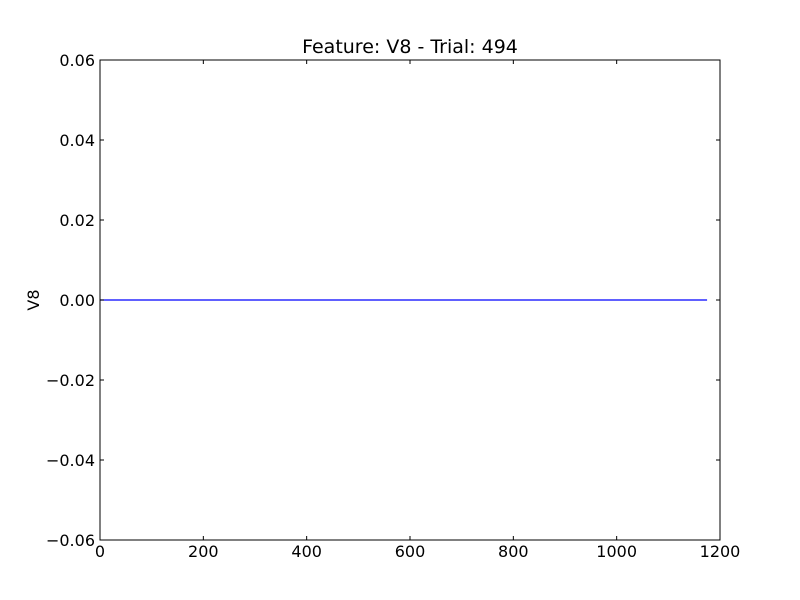 The height and width of the screenshot is (600, 800). Describe the element at coordinates (720, 551) in the screenshot. I see `x-tick-label: 1200` at that location.